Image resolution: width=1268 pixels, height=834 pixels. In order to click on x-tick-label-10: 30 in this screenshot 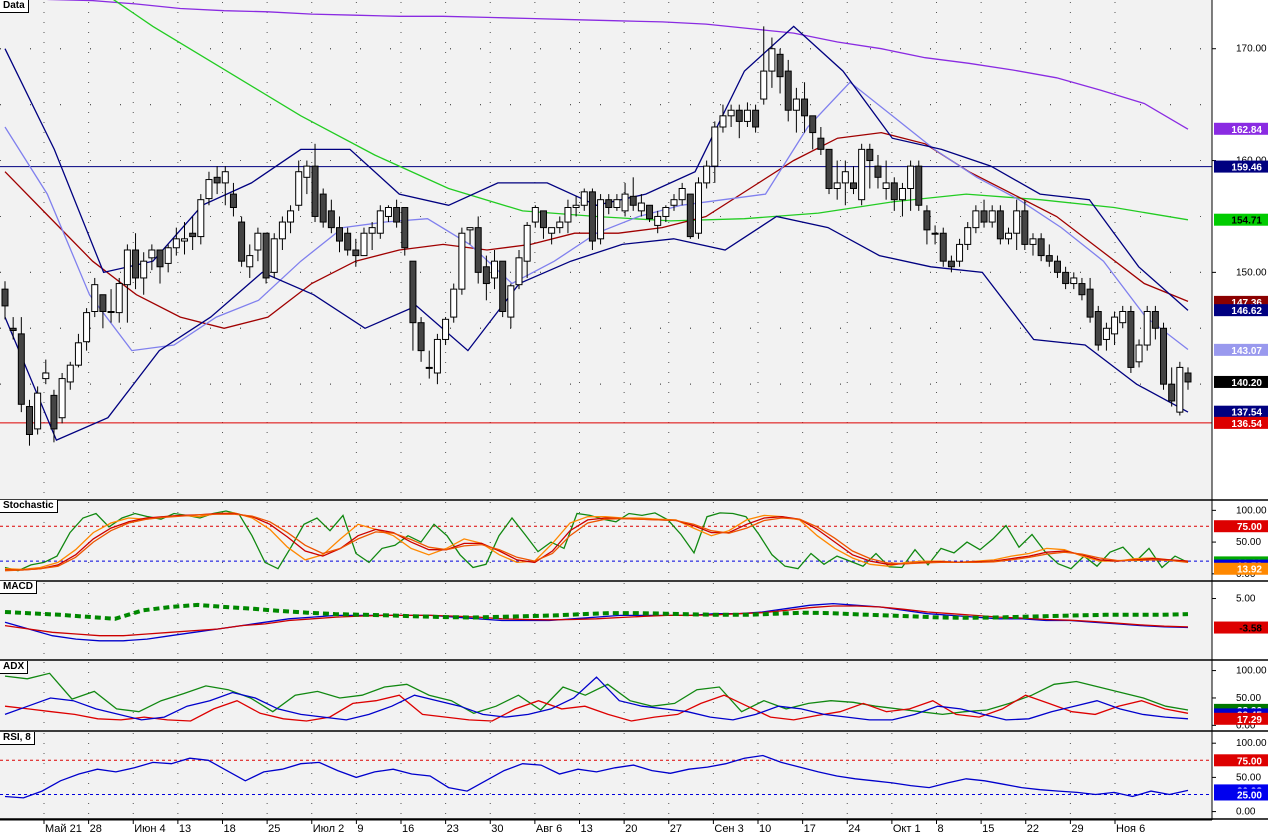, I will do `click(497, 828)`.